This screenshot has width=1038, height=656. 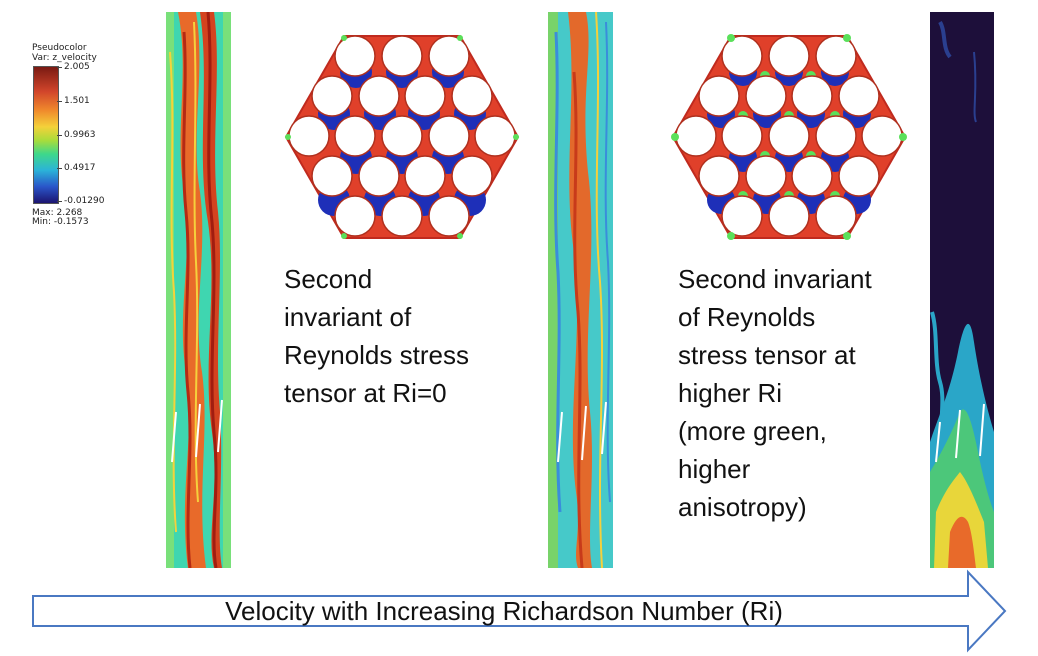 I want to click on caption-line: Second invariant, so click(x=775, y=279).